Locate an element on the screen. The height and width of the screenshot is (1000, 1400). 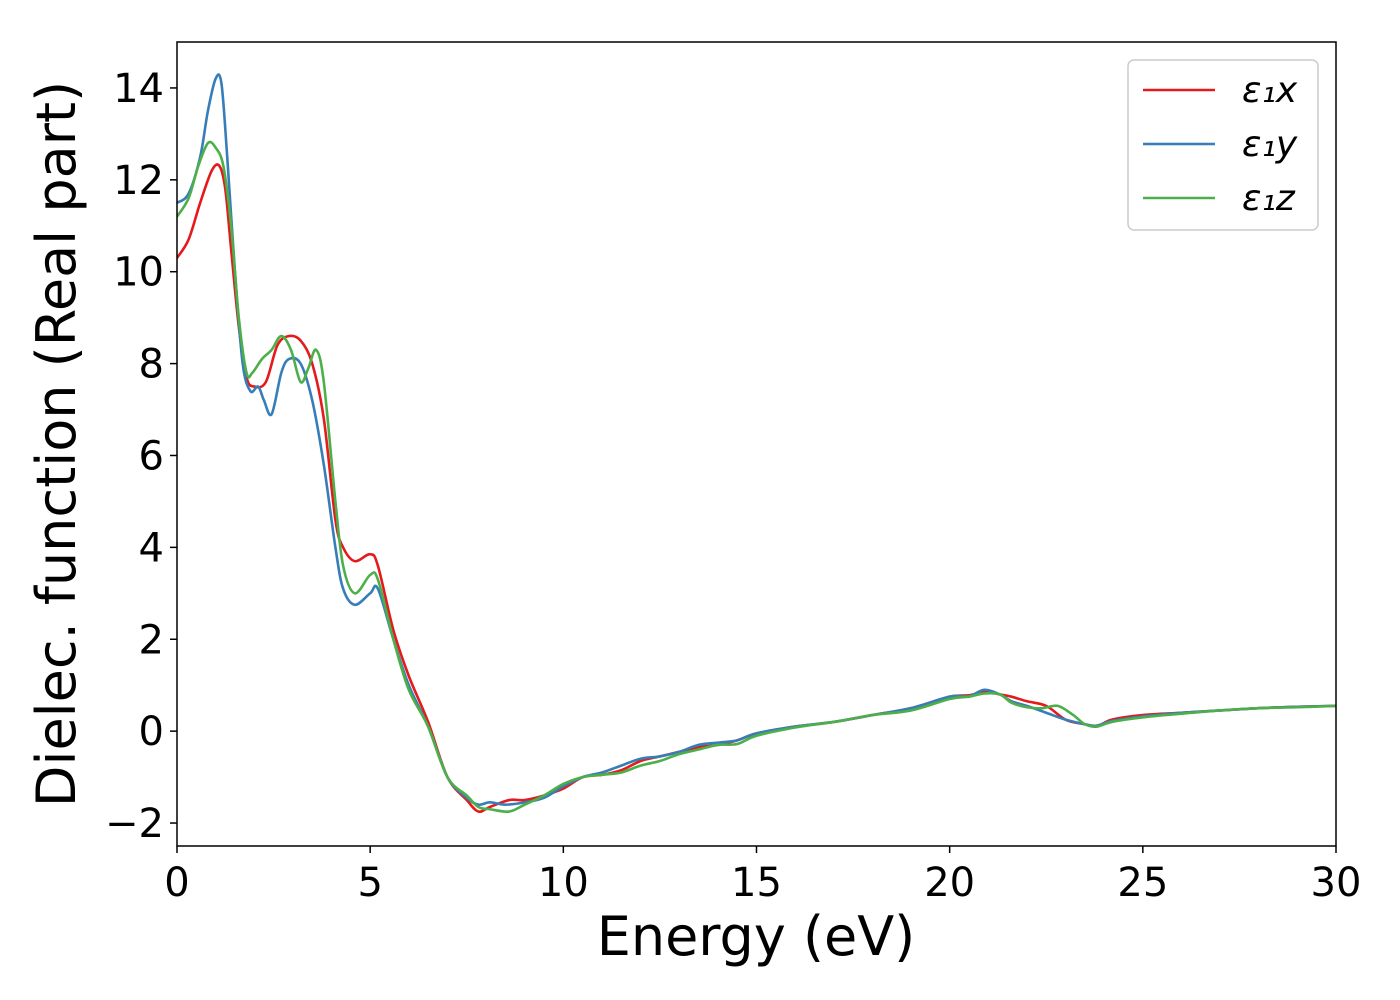
x-axis-ticks: 0 5 10 15 20 25 30 is located at coordinates (762, 876).